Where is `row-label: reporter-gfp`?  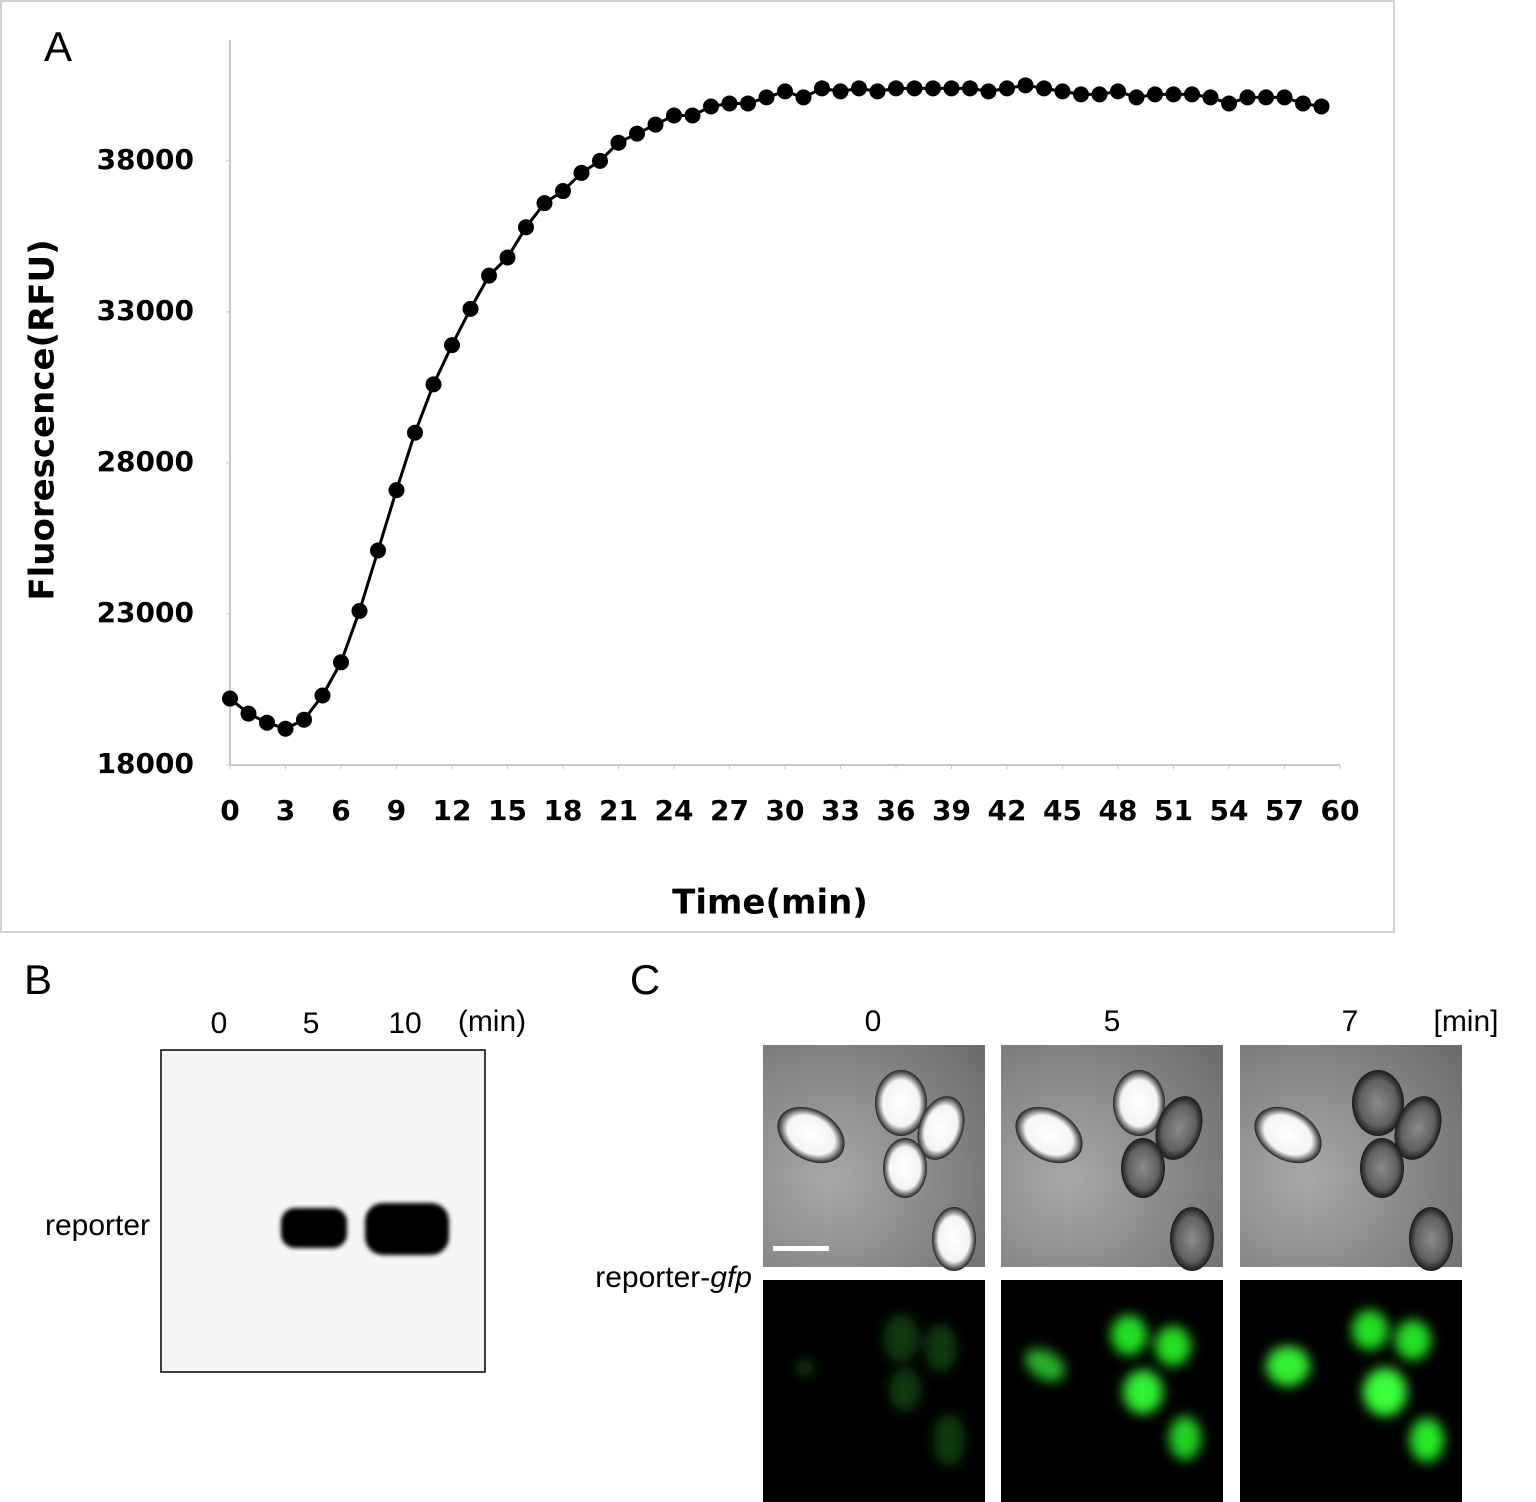
row-label: reporter-gfp is located at coordinates (673, 1277).